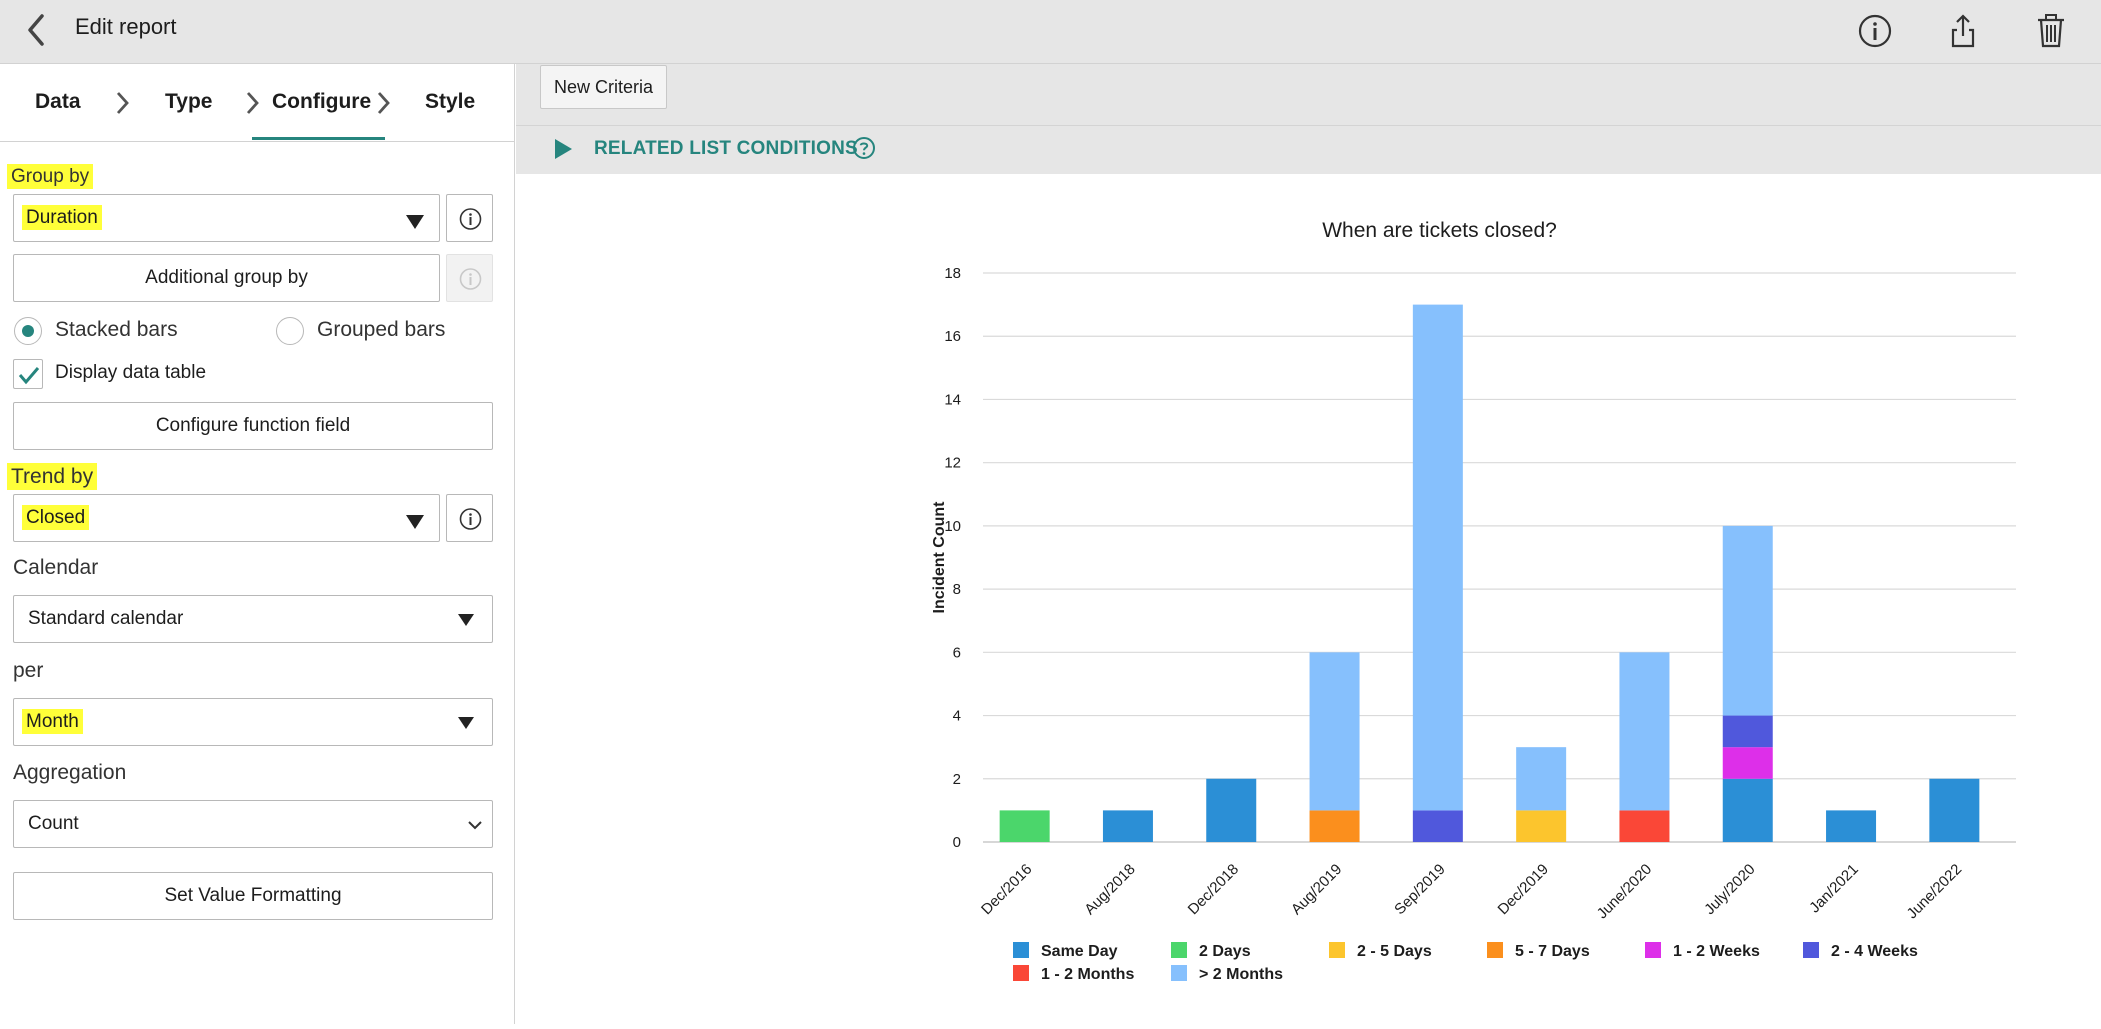 This screenshot has height=1029, width=2101. What do you see at coordinates (864, 148) in the screenshot?
I see `question-circle-icon` at bounding box center [864, 148].